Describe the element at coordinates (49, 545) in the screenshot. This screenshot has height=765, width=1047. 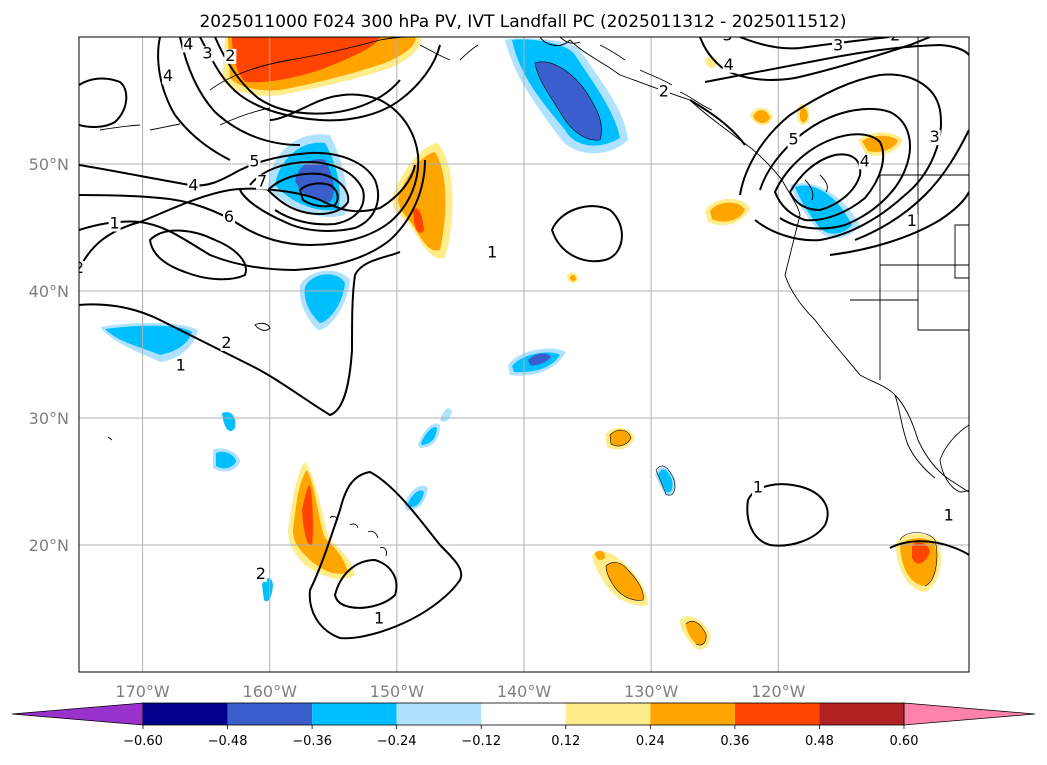
I see `lat-tick-label: 20°N` at that location.